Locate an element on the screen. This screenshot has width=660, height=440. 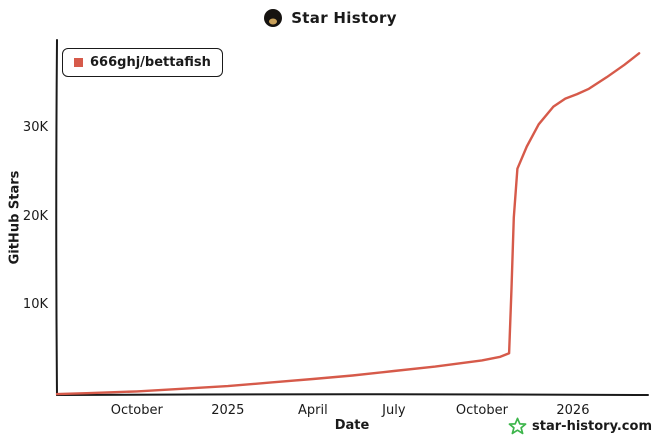
x-tick-label: 2025 is located at coordinates (228, 410).